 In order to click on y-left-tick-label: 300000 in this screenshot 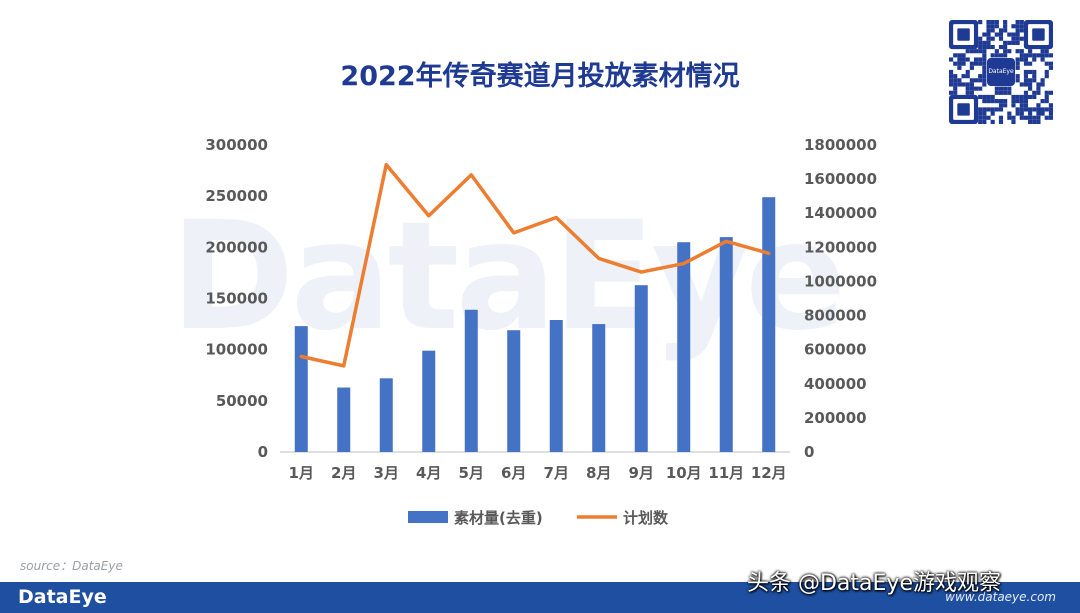, I will do `click(236, 145)`.